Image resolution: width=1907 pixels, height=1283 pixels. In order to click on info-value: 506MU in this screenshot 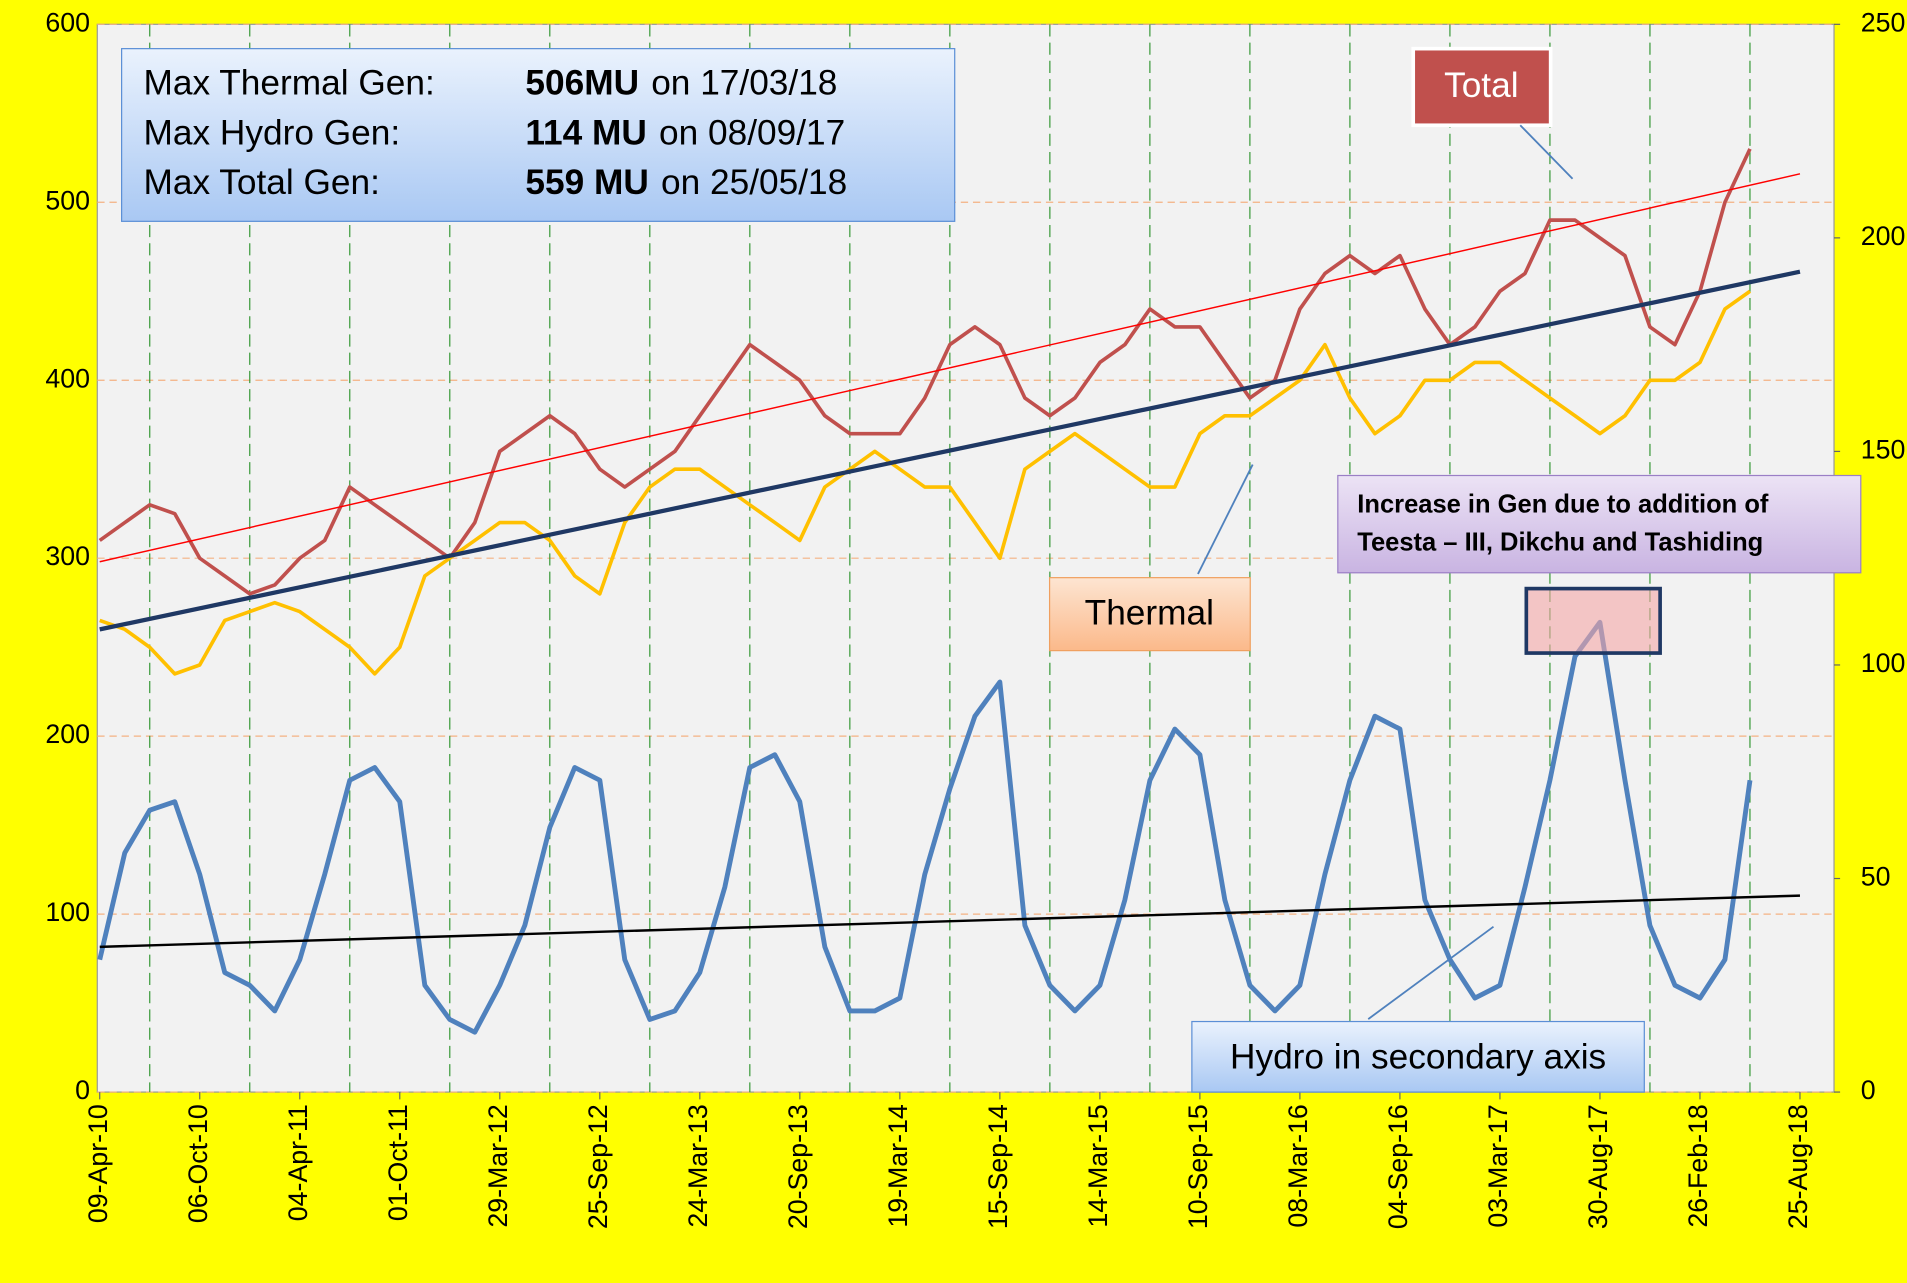, I will do `click(582, 82)`.